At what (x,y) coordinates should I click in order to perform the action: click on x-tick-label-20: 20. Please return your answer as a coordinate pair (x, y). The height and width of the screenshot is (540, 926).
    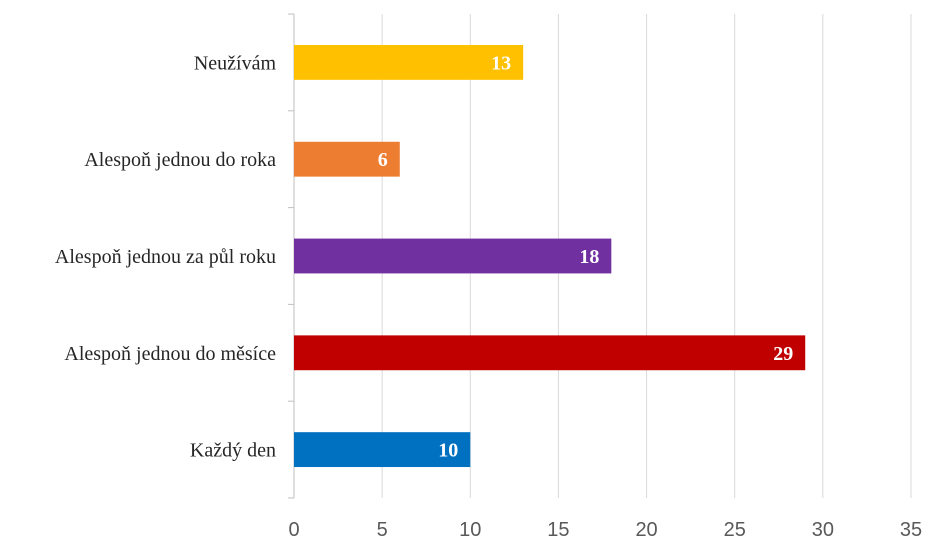
    Looking at the image, I should click on (646, 529).